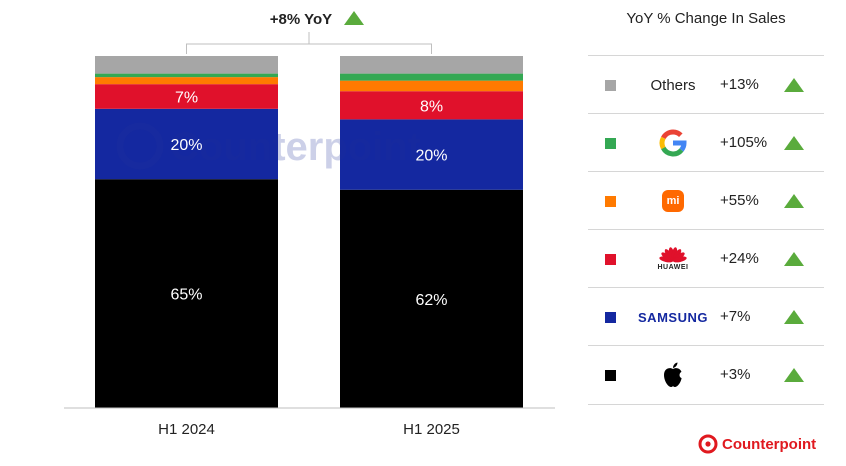  I want to click on samsung-logo-icon: SAMSUNG, so click(673, 317).